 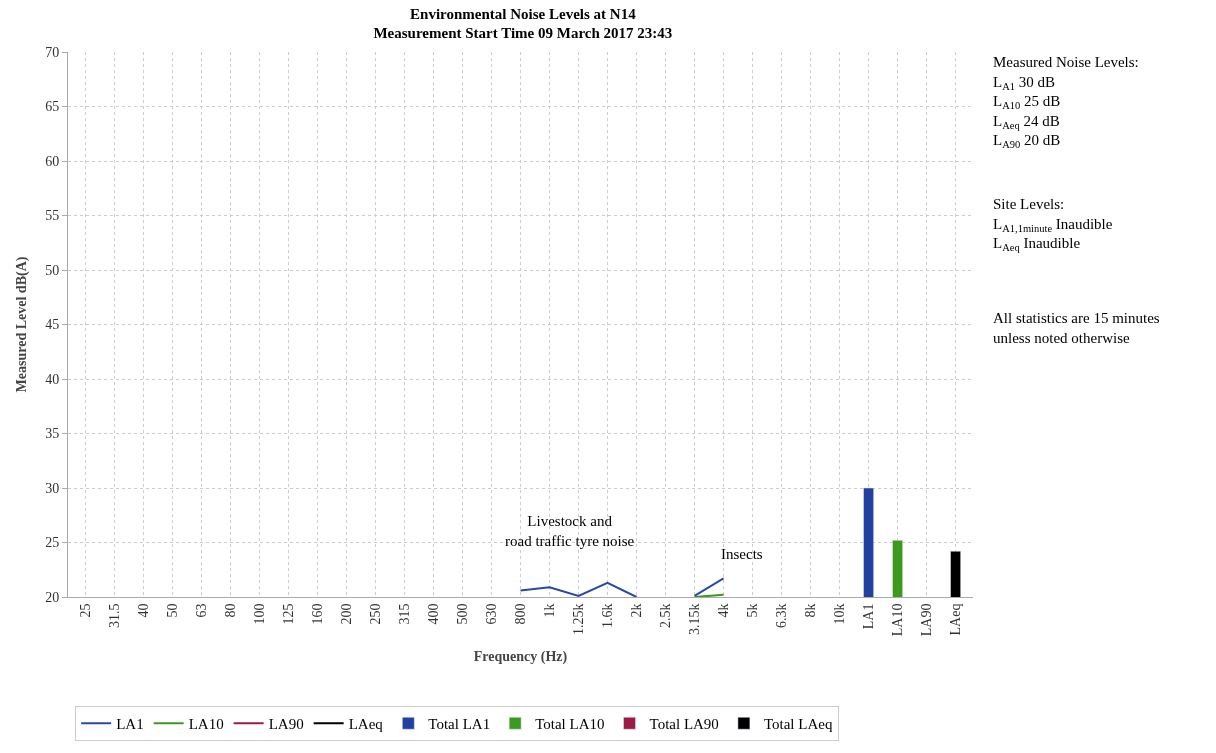 I want to click on x-tick-label: 800, so click(x=521, y=614).